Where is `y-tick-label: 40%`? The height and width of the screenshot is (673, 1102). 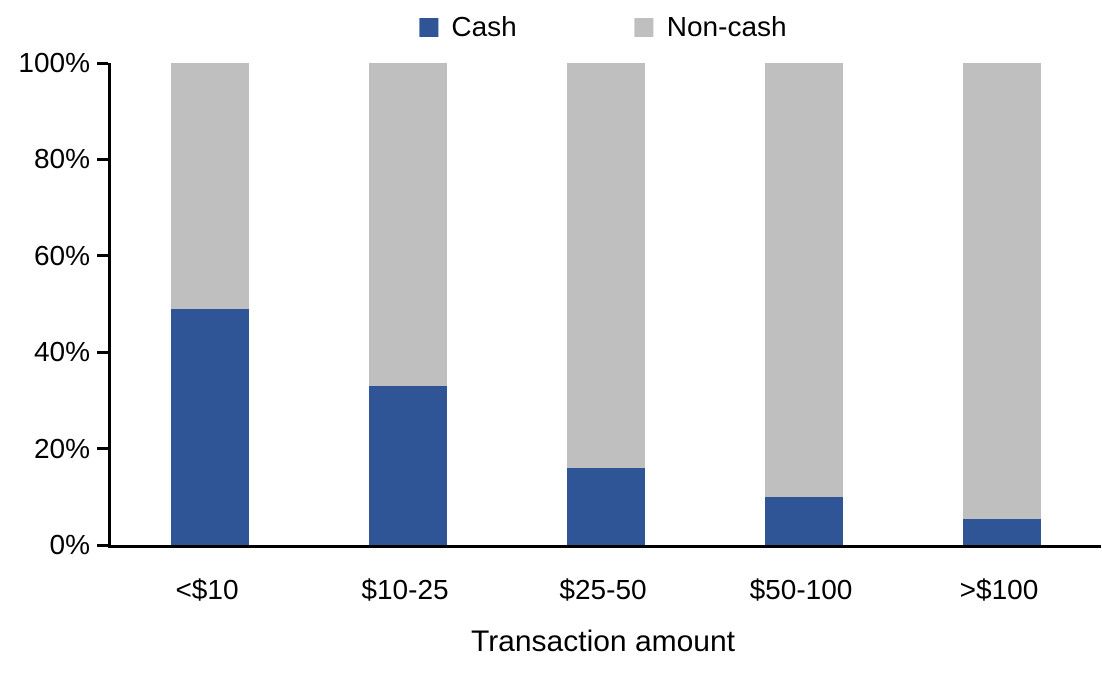 y-tick-label: 40% is located at coordinates (61, 352).